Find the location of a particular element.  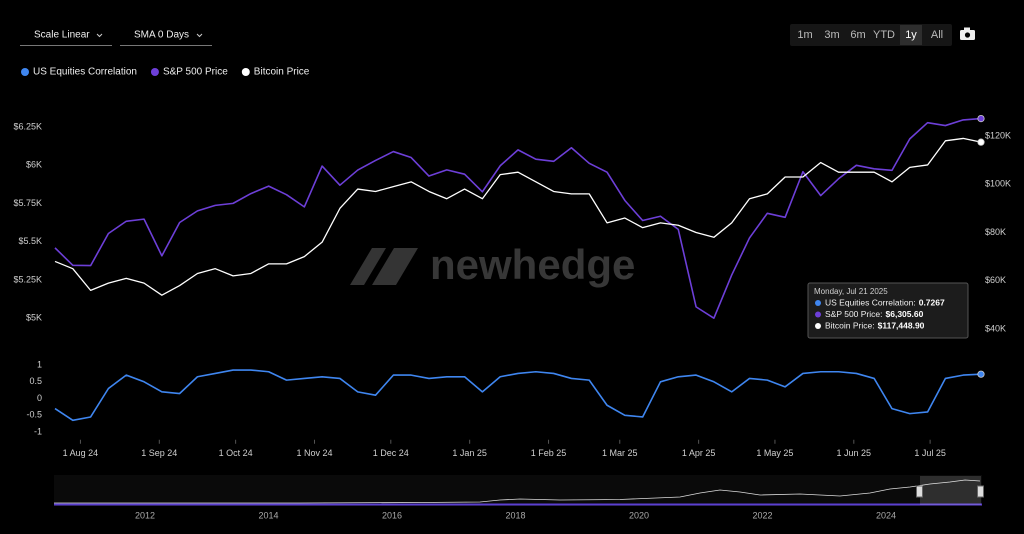

y2-tick-label: $60K is located at coordinates (995, 280).